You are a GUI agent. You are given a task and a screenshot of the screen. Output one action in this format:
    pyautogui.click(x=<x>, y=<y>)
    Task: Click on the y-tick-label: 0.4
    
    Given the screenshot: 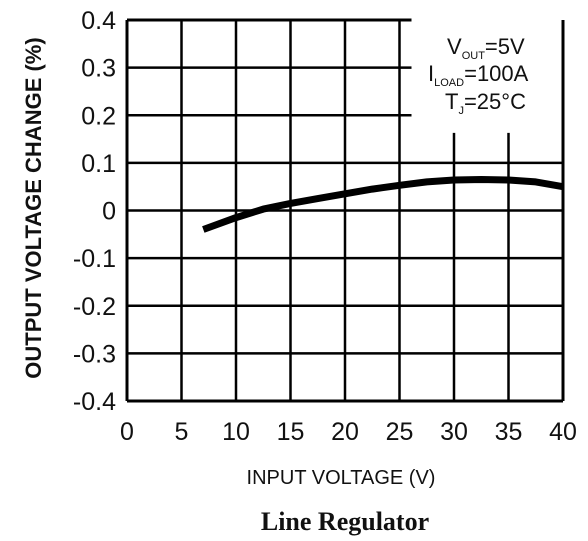 What is the action you would take?
    pyautogui.click(x=98, y=21)
    